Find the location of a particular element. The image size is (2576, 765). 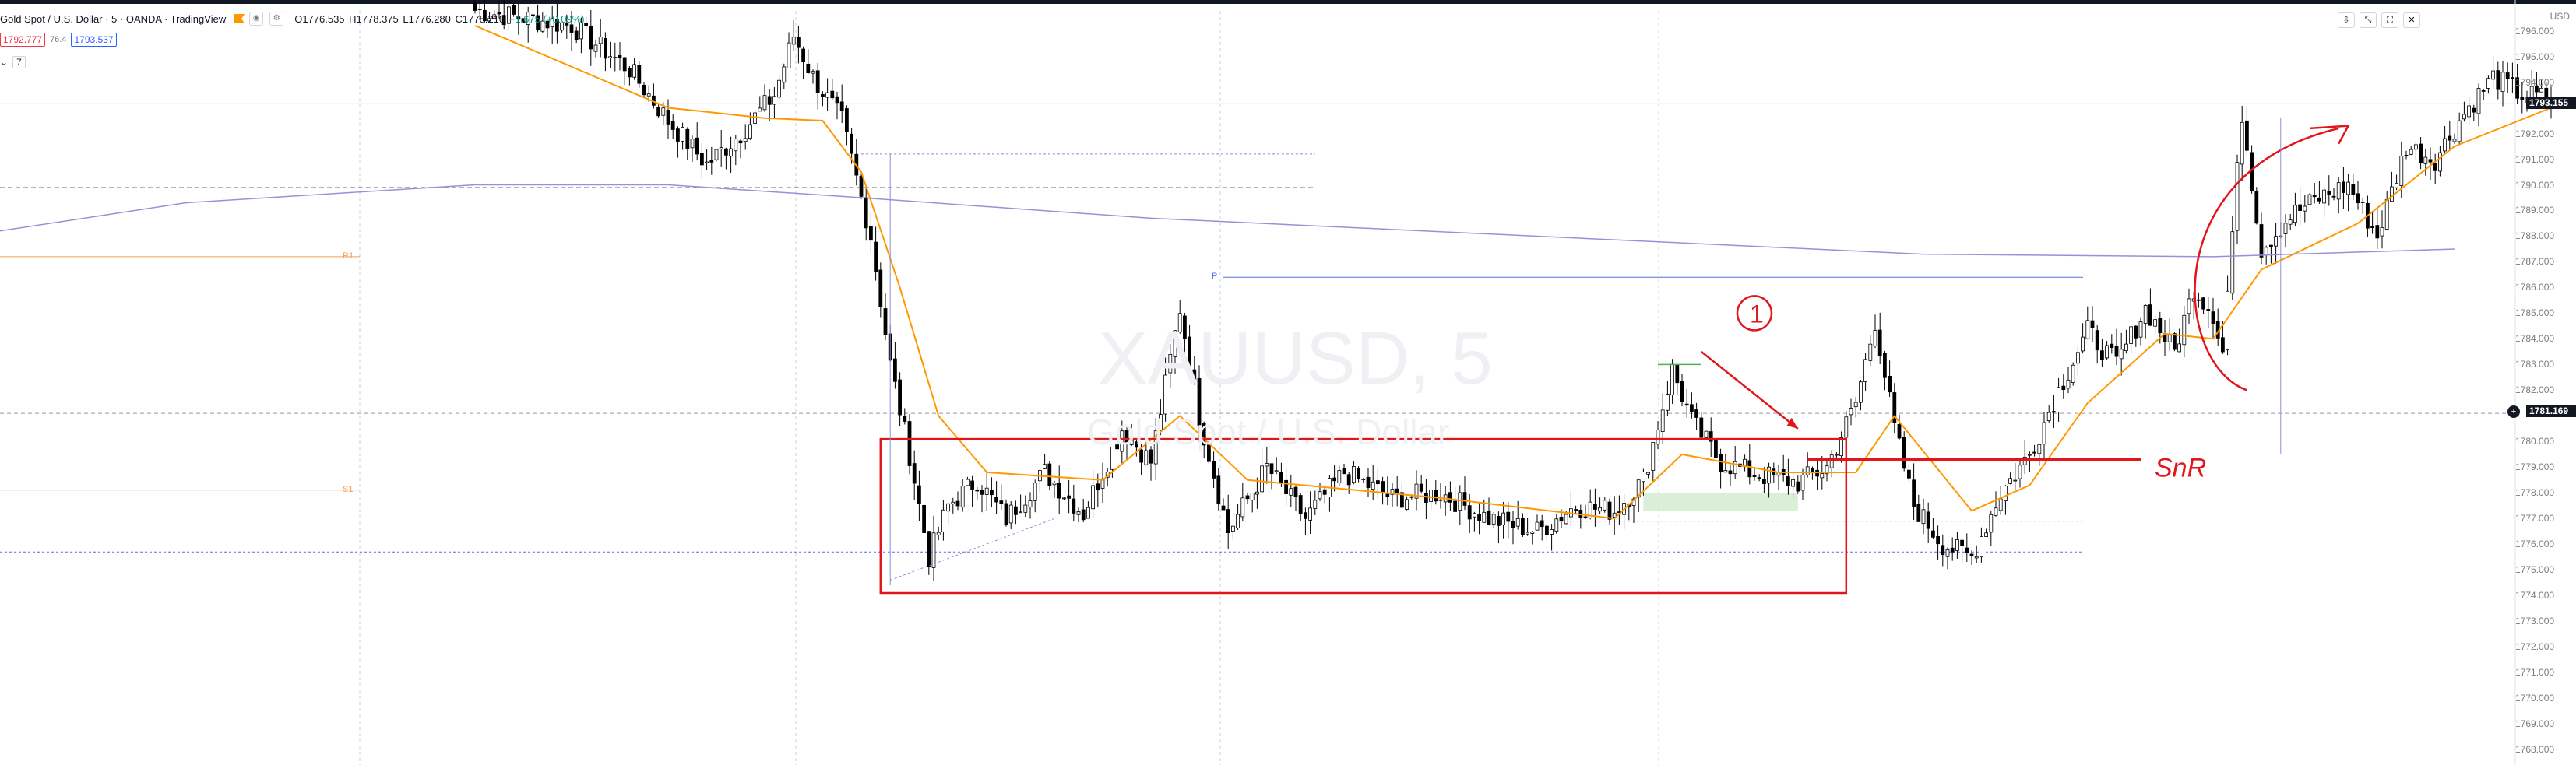

buy-button: 1793.537 is located at coordinates (94, 40).